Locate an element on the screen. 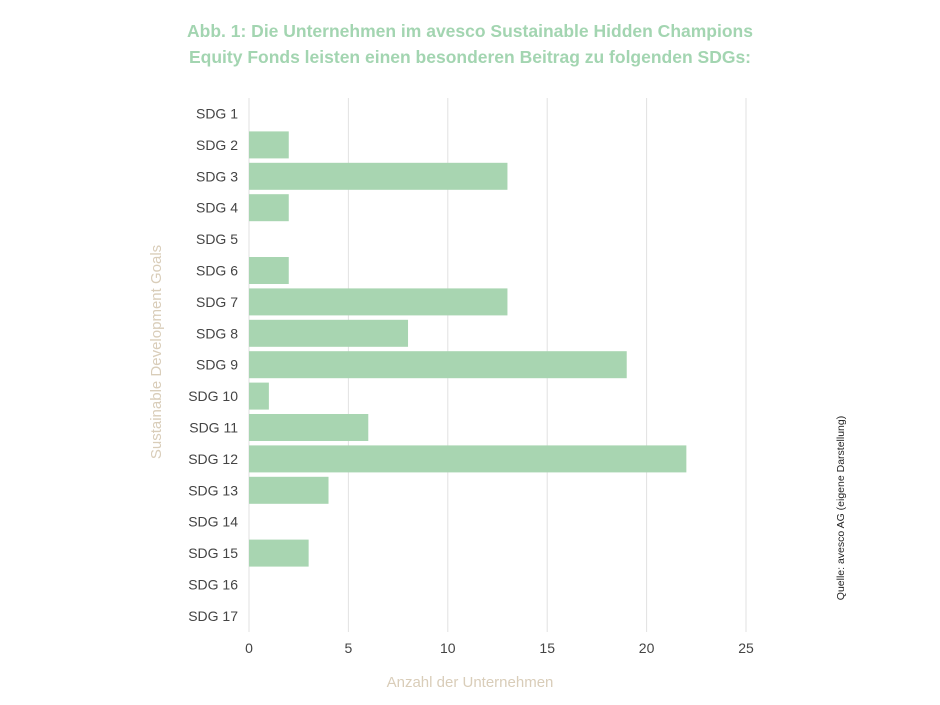 The image size is (940, 705). category-label: SDG 10 is located at coordinates (213, 396).